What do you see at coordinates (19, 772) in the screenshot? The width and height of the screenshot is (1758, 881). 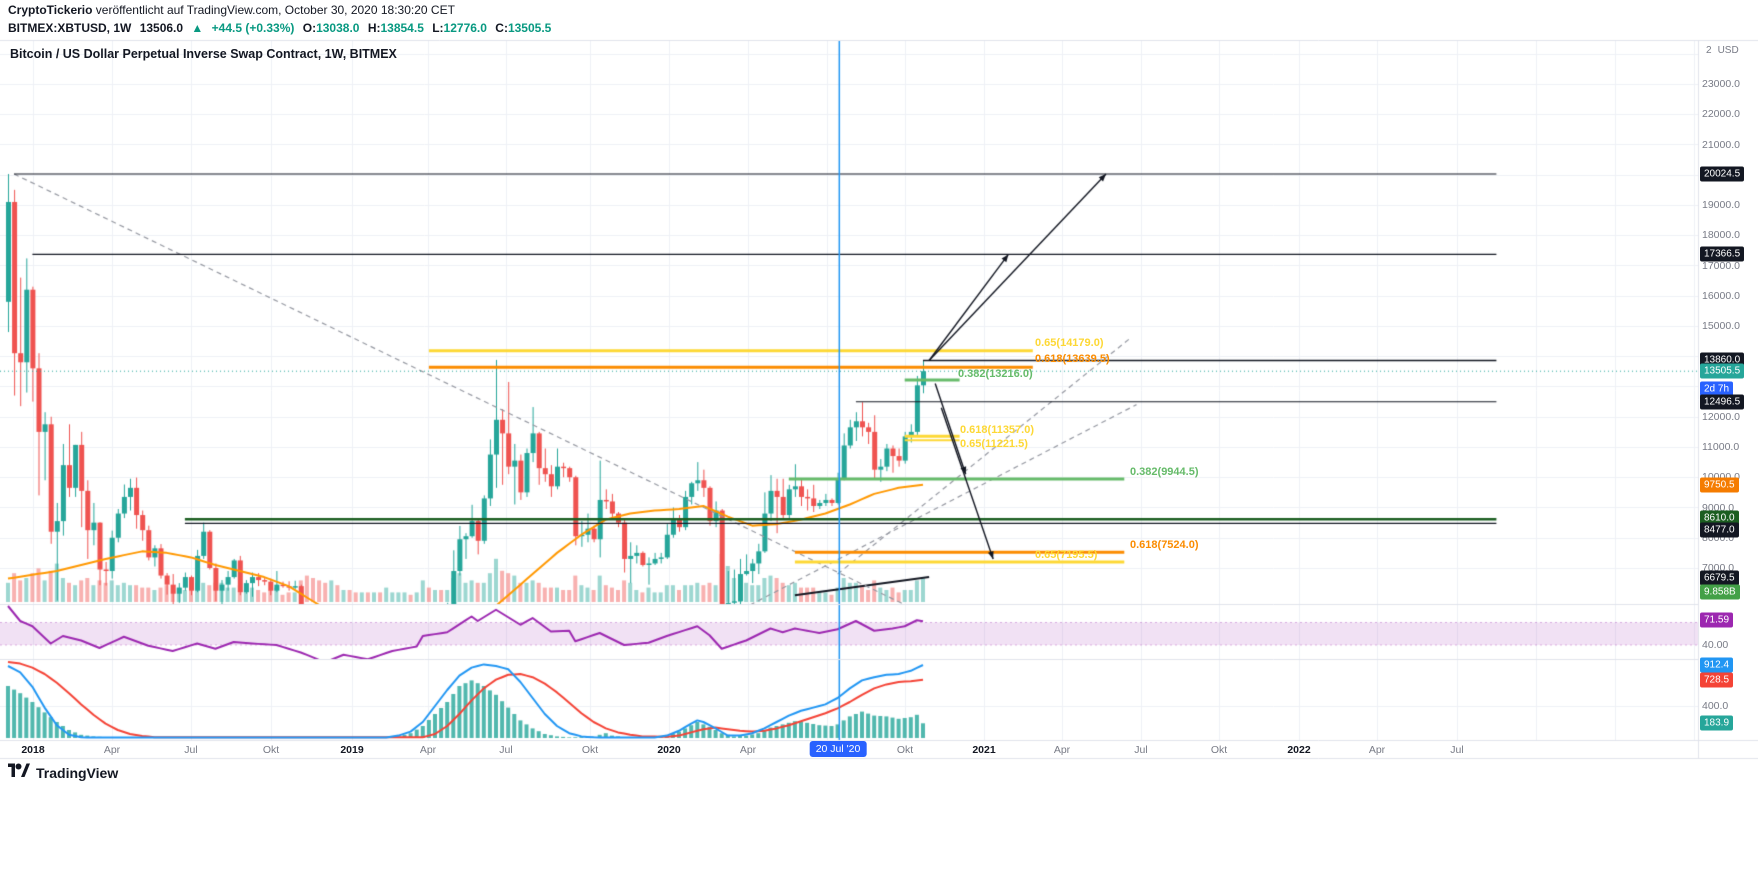 I see `tradingview-logo-icon` at bounding box center [19, 772].